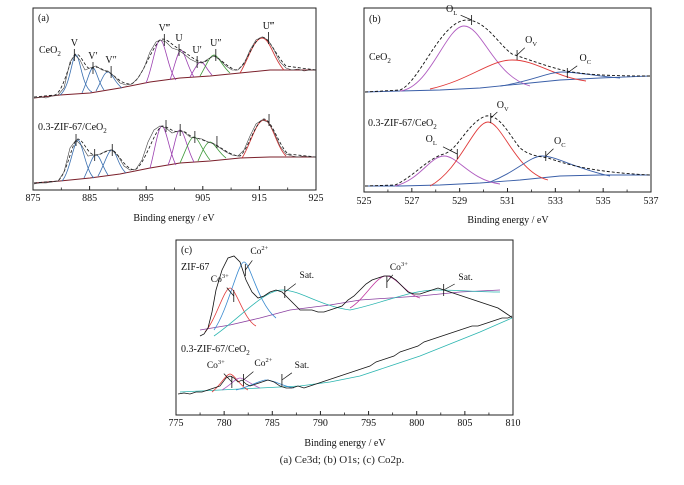  Describe the element at coordinates (451, 10) in the screenshot. I see `peak-label: OL` at that location.